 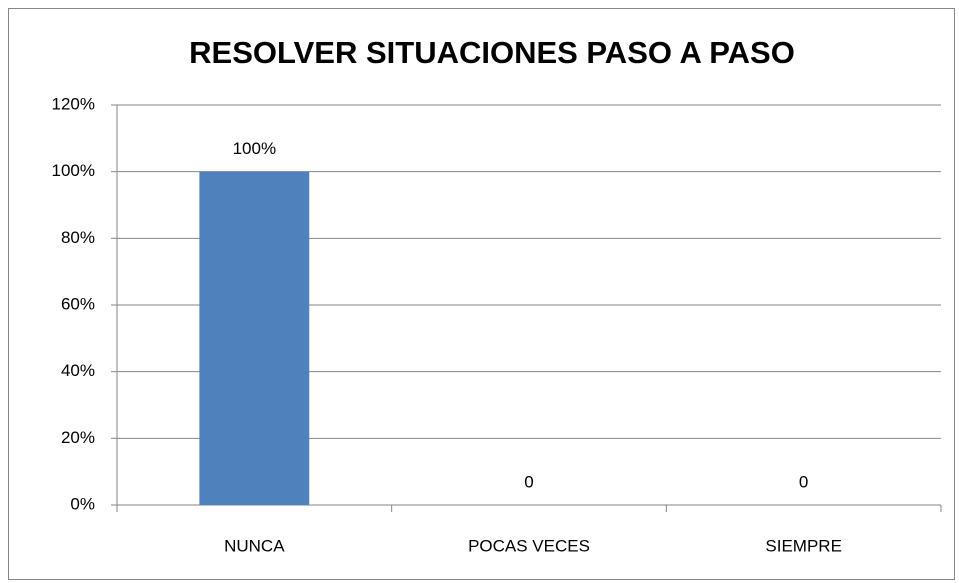 What do you see at coordinates (254, 338) in the screenshot?
I see `bar` at bounding box center [254, 338].